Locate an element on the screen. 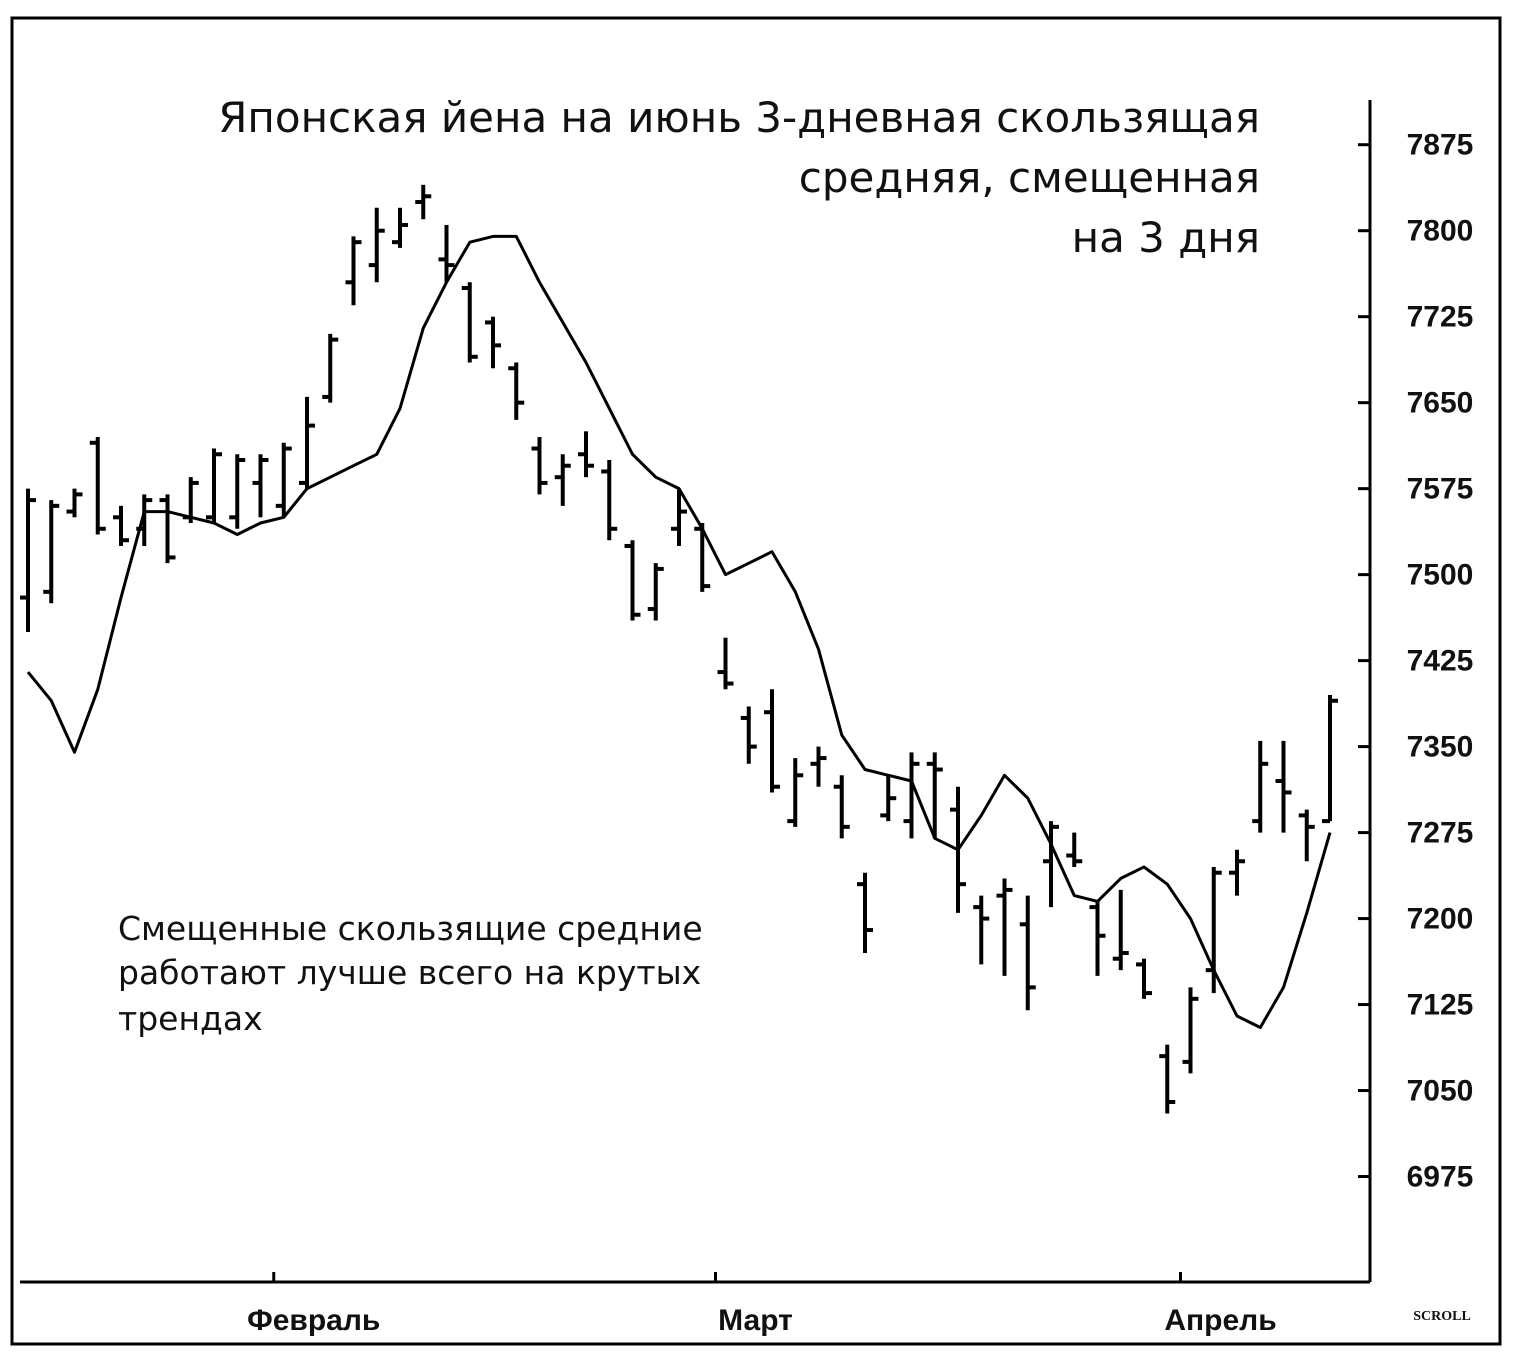 The width and height of the screenshot is (1516, 1360). y-tick-label: 7125 is located at coordinates (1440, 1005).